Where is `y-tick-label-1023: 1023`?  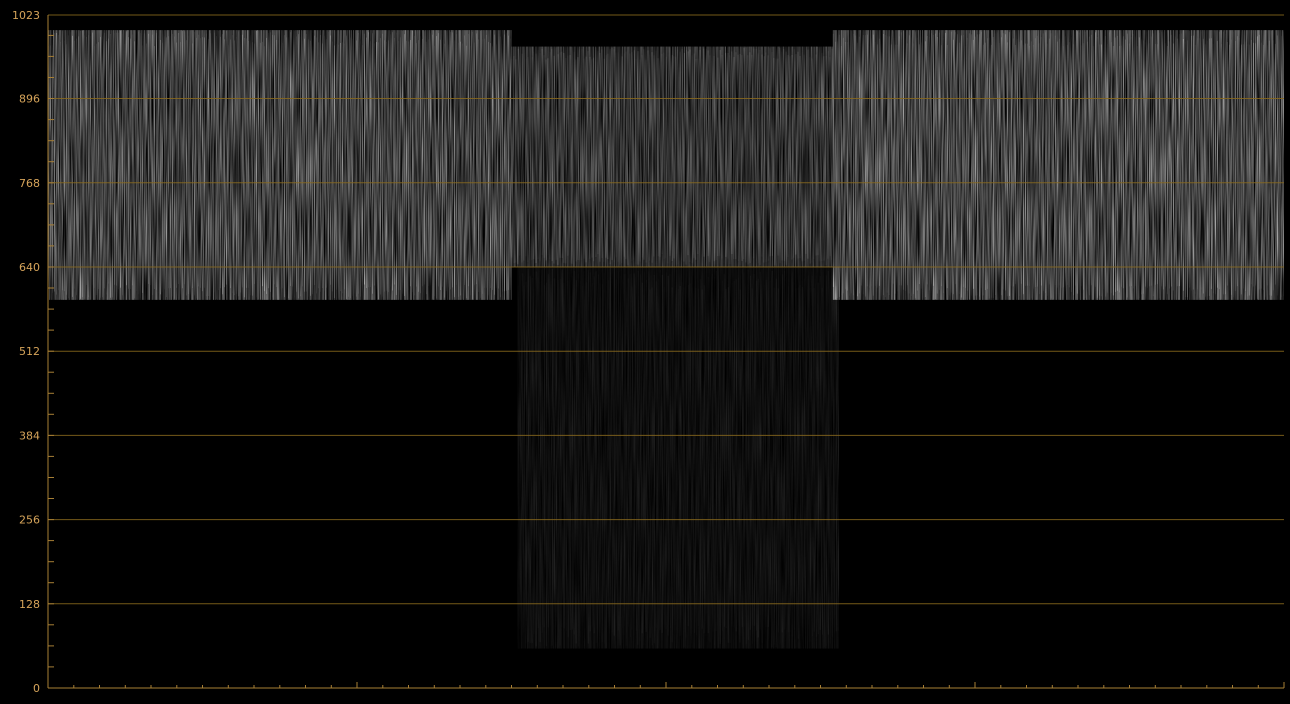
y-tick-label-1023: 1023 is located at coordinates (26, 15).